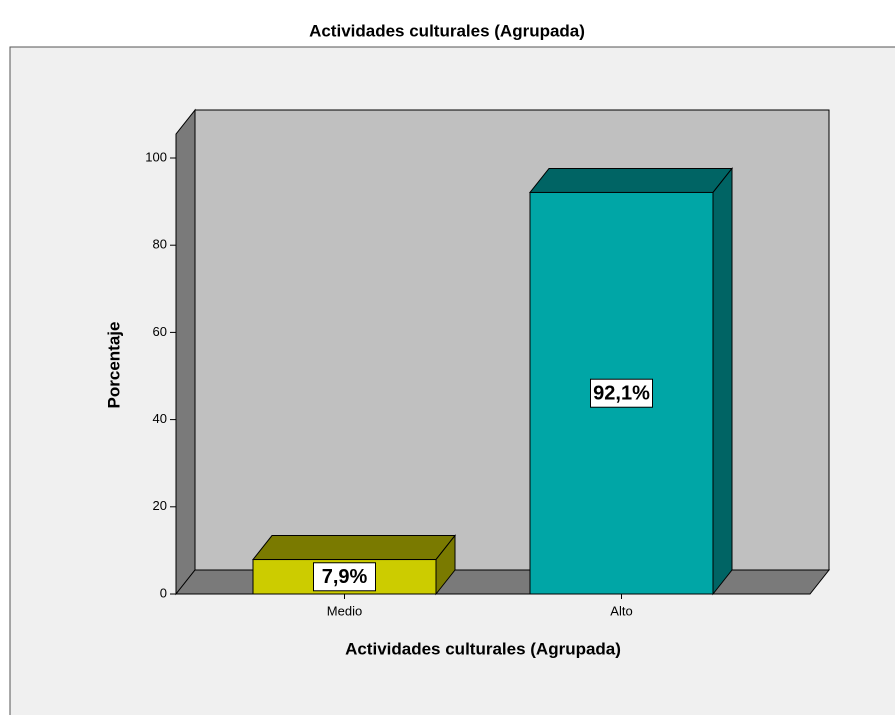  What do you see at coordinates (722, 381) in the screenshot?
I see `bar-side` at bounding box center [722, 381].